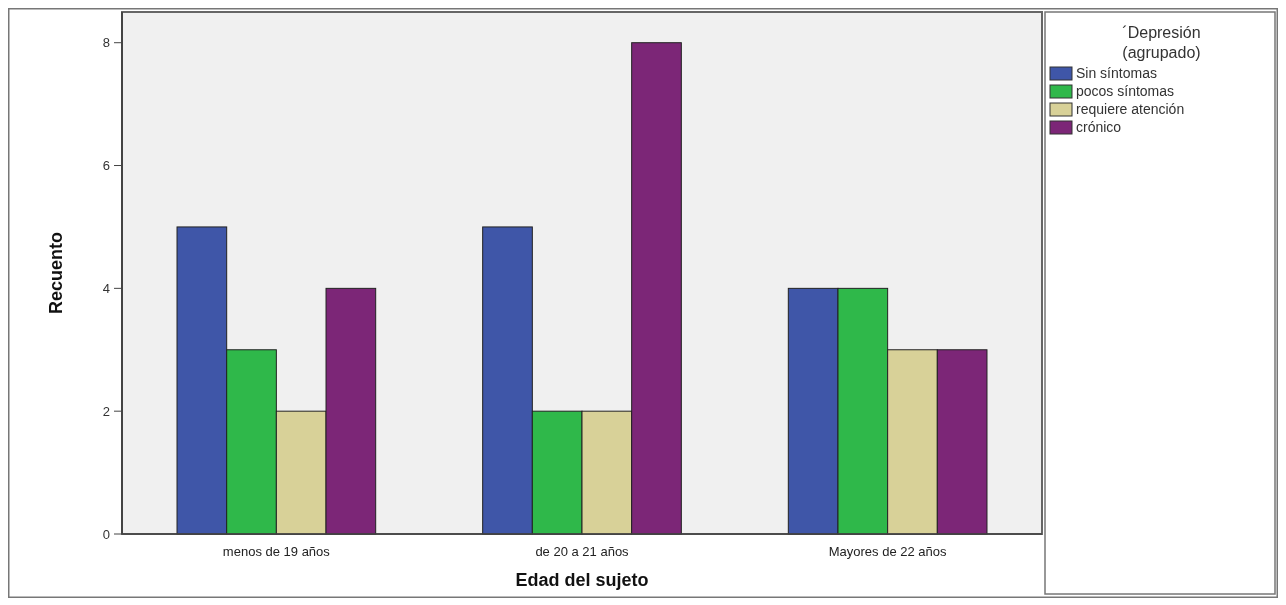 Image resolution: width=1286 pixels, height=605 pixels. Describe the element at coordinates (1161, 42) in the screenshot. I see `legend-title: ´Depresión (agrupado)` at that location.